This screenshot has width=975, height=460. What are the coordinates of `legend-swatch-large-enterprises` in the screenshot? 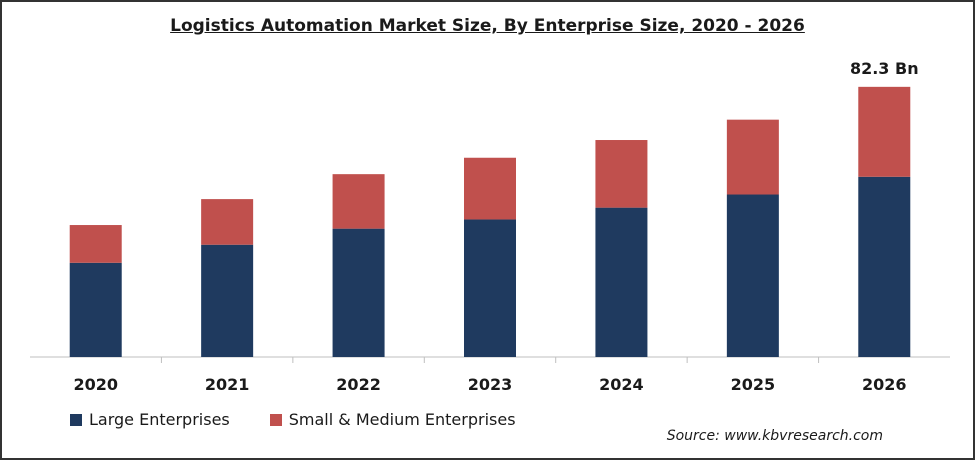 It's located at (76, 419).